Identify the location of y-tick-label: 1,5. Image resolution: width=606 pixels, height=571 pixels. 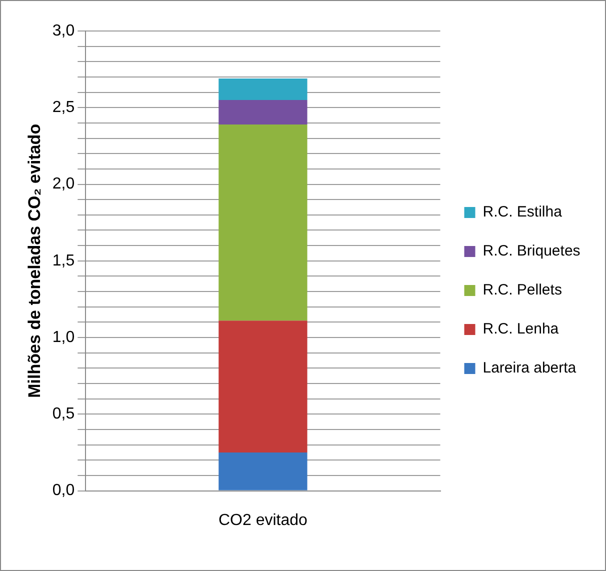
(63, 261).